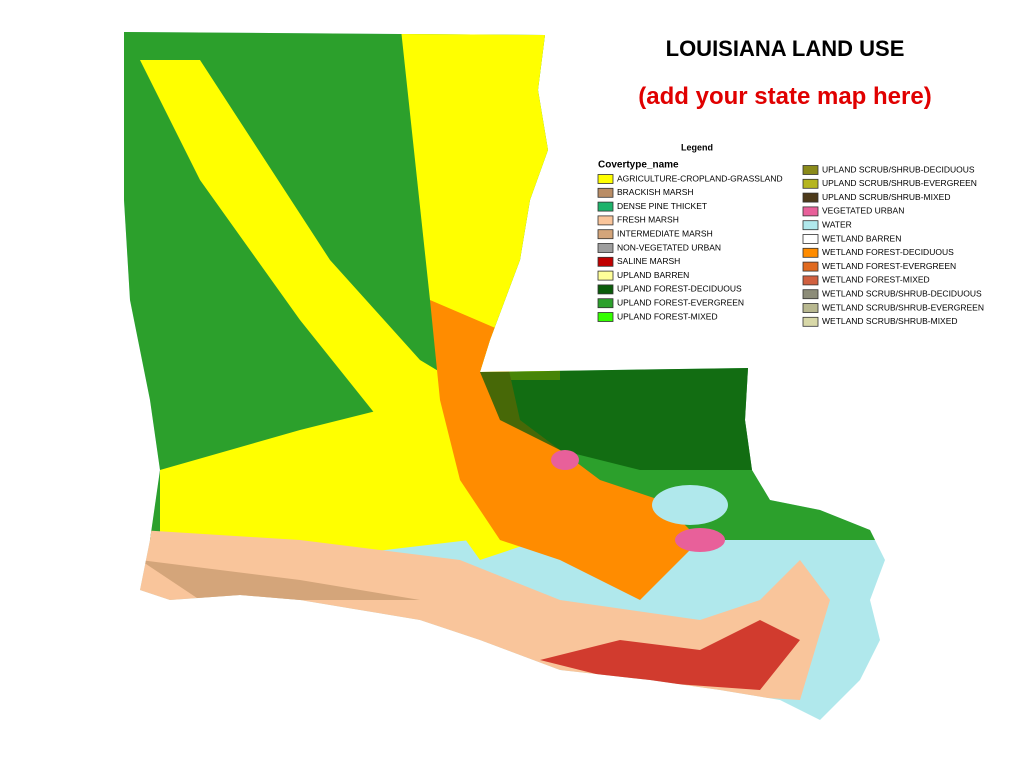  Describe the element at coordinates (680, 302) in the screenshot. I see `legend-label: UPLAND FOREST-EVERGREEN` at that location.